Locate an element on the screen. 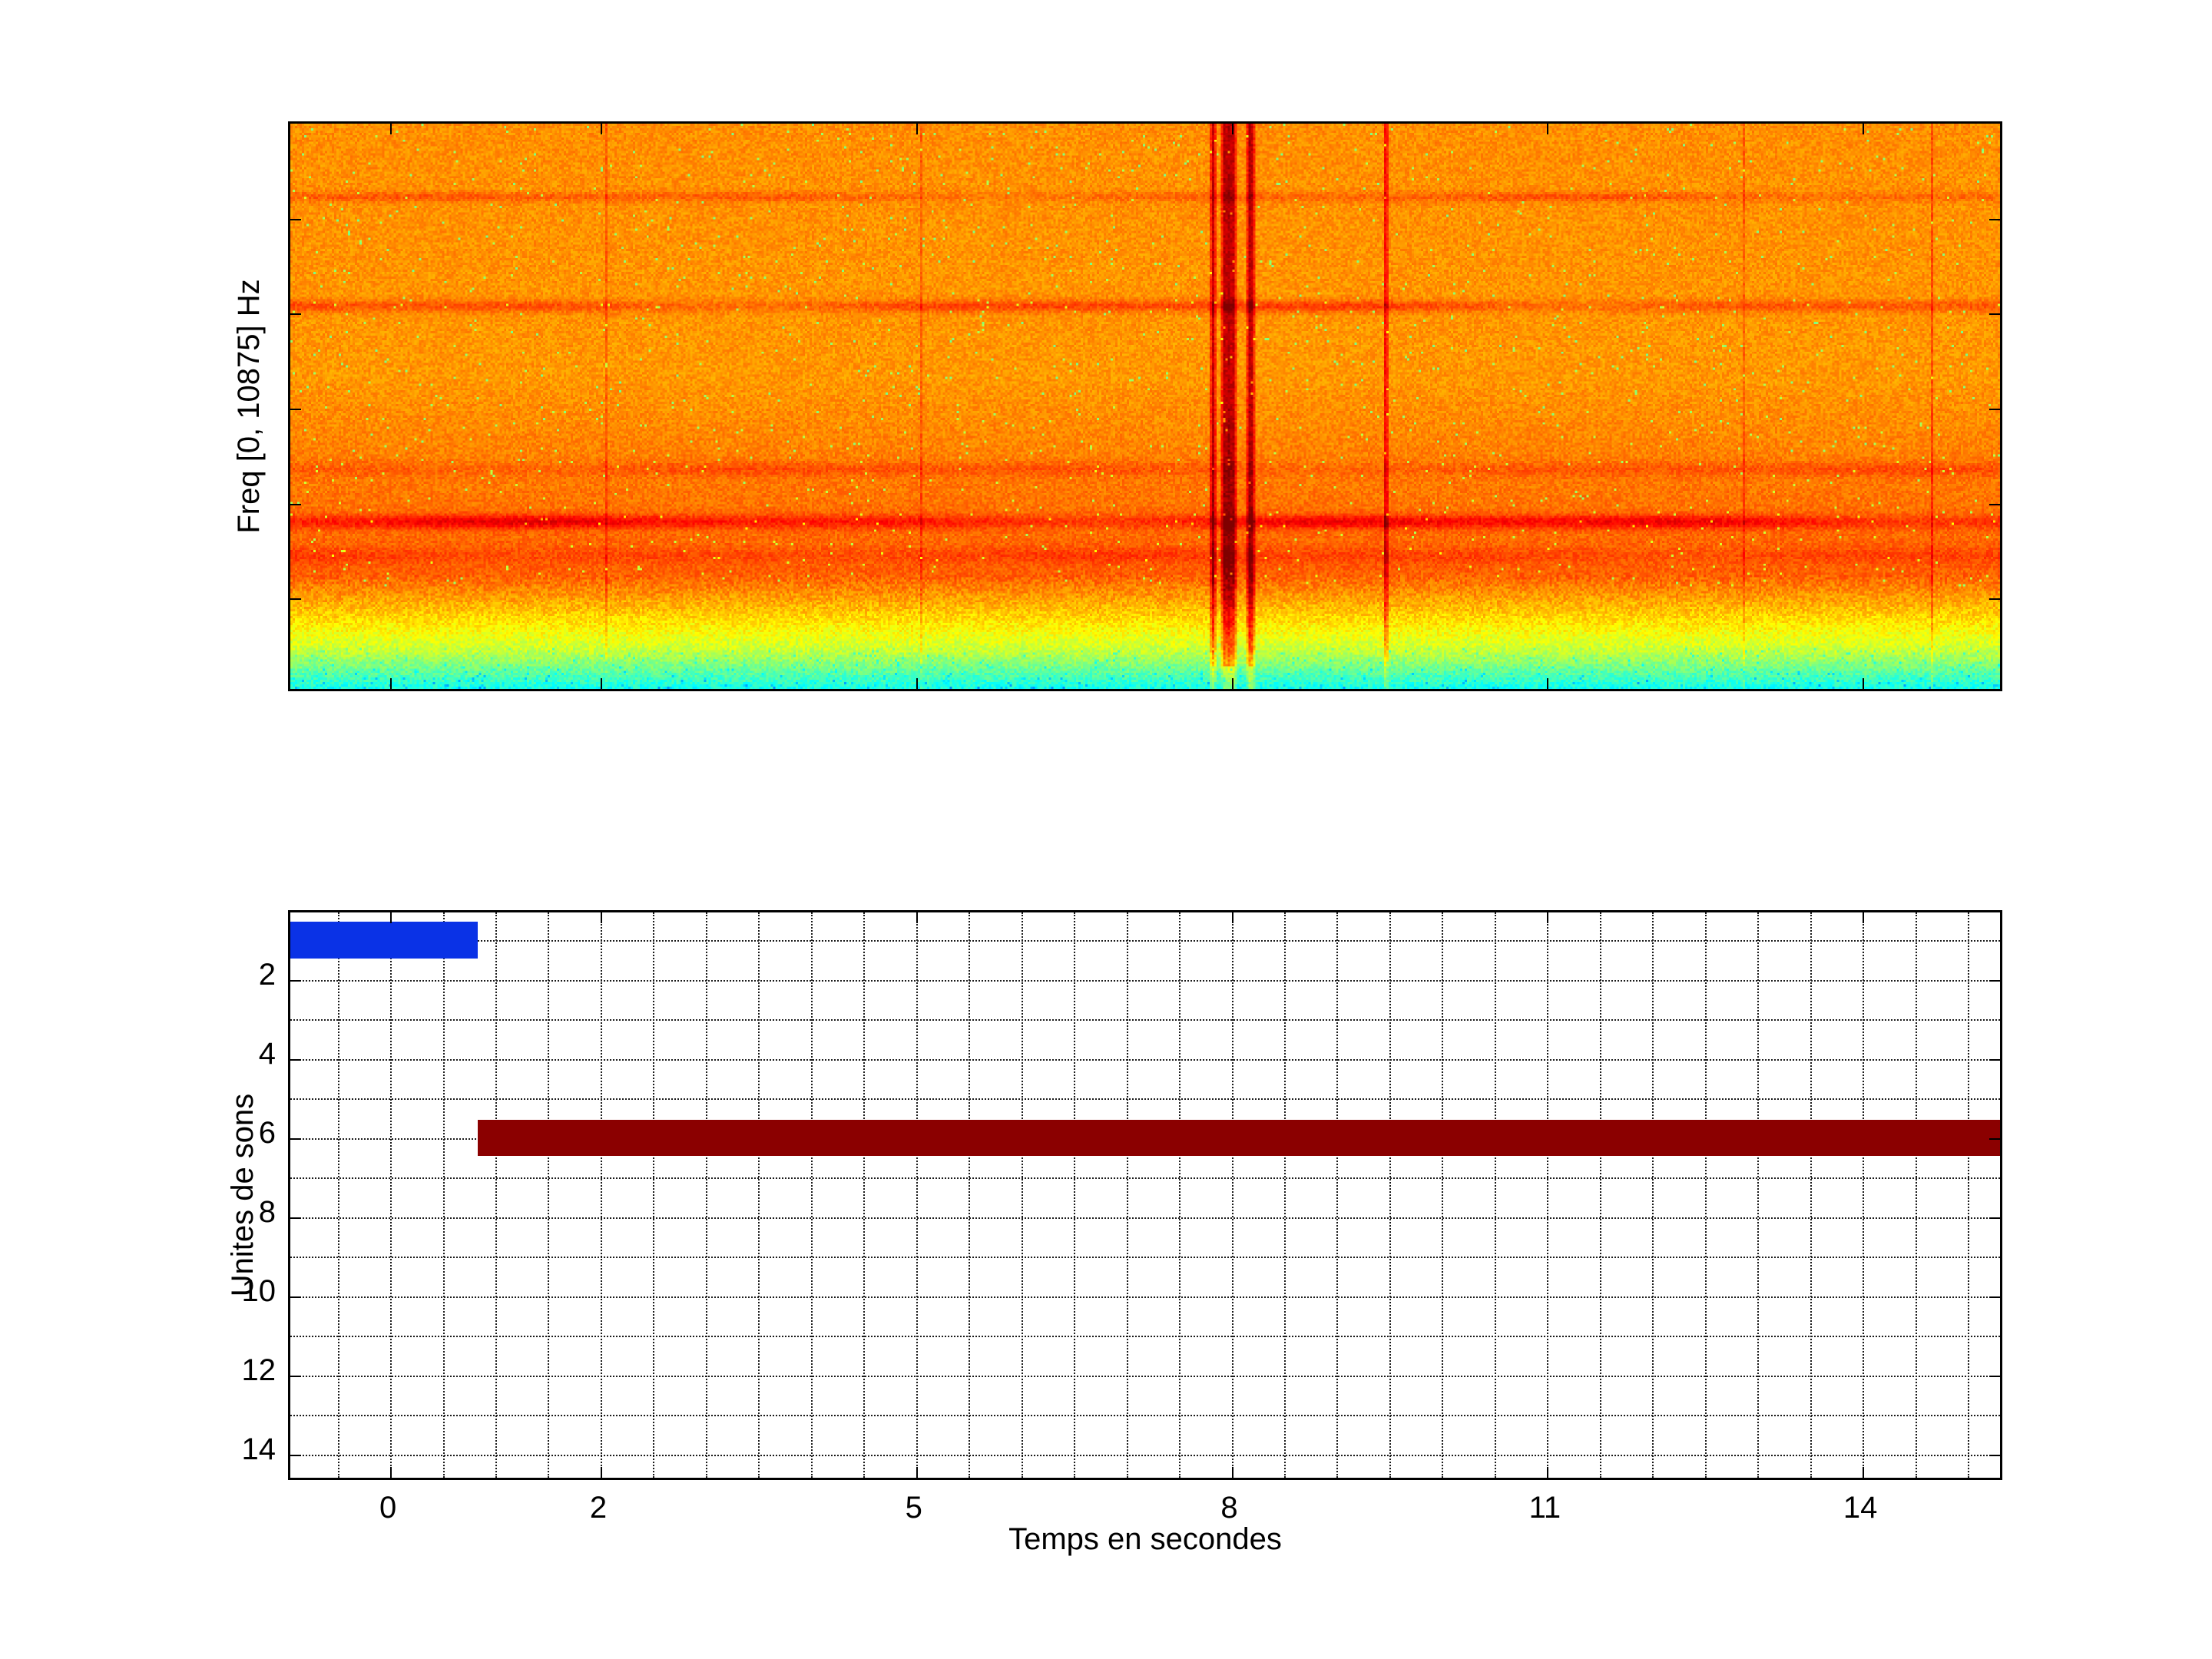 The width and height of the screenshot is (2212, 1659). units-y-tick-label: 12 is located at coordinates (258, 1370).